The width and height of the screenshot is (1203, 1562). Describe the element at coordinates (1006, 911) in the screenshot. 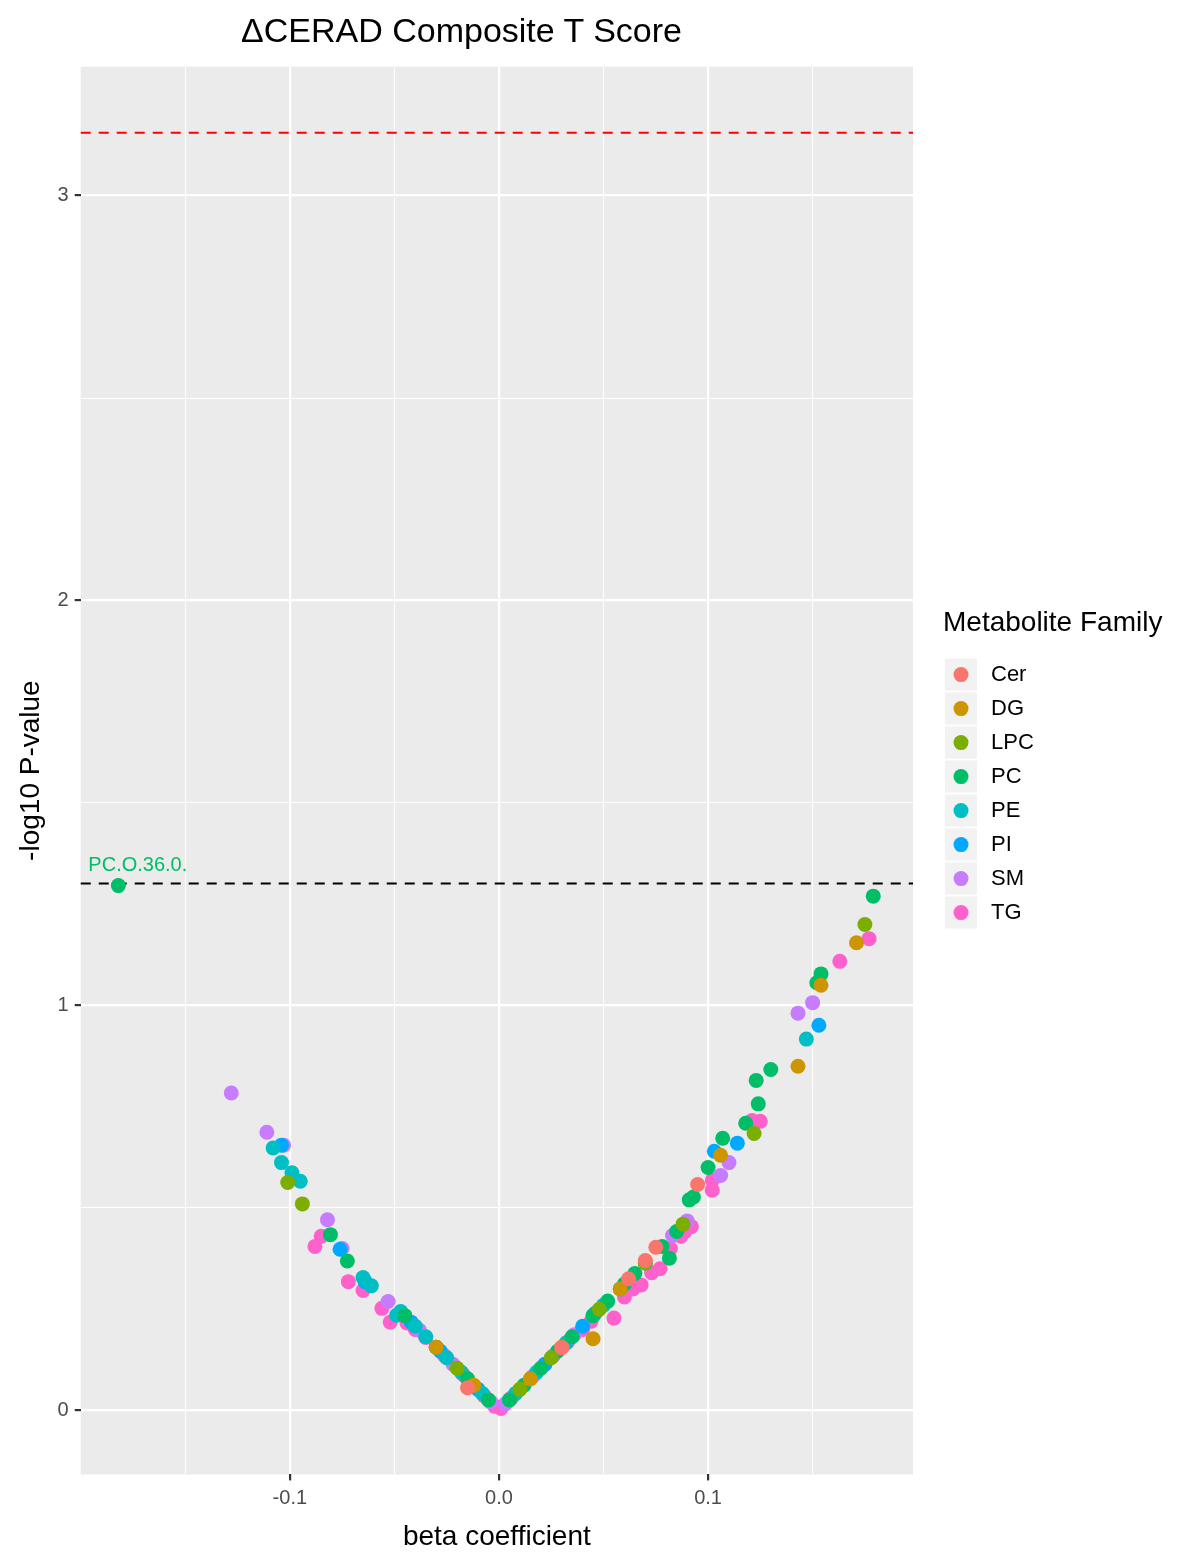

I see `legend-label: TG` at that location.